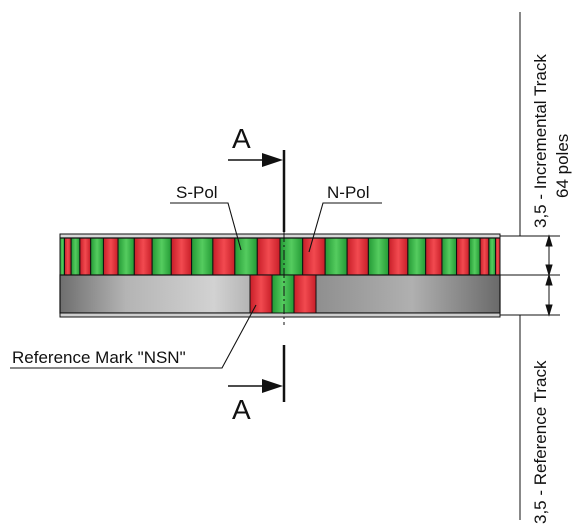  What do you see at coordinates (540, 442) in the screenshot?
I see `reference-track-dimension: 3,5 - Reference Track` at bounding box center [540, 442].